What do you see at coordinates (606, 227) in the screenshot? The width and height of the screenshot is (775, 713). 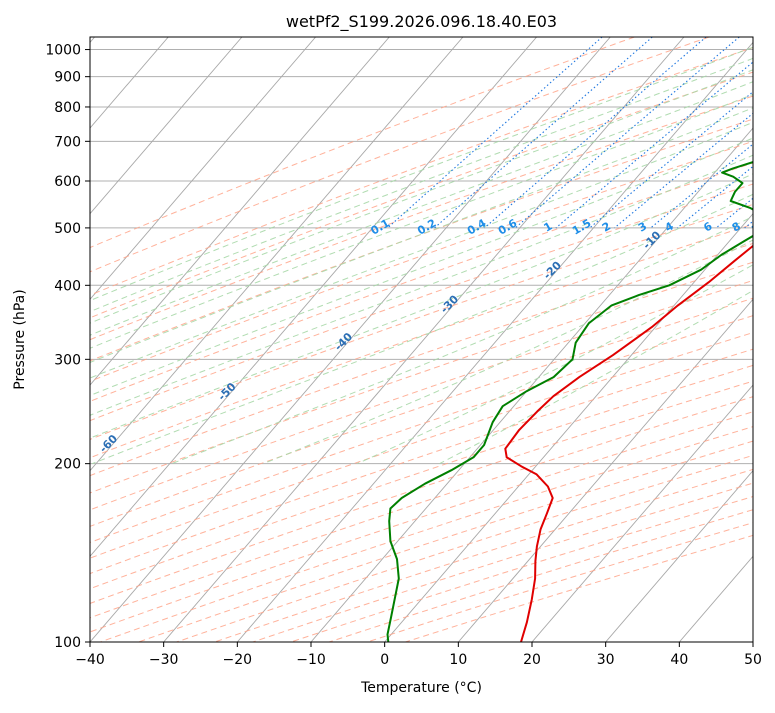 I see `mixing-ratio-label: 2` at bounding box center [606, 227].